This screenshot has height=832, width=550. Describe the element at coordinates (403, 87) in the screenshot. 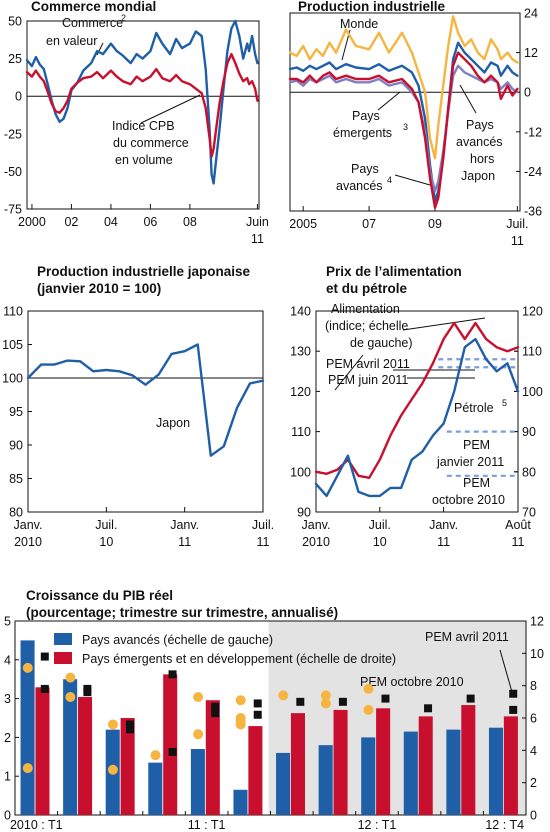

I see `p2-series-line` at that location.